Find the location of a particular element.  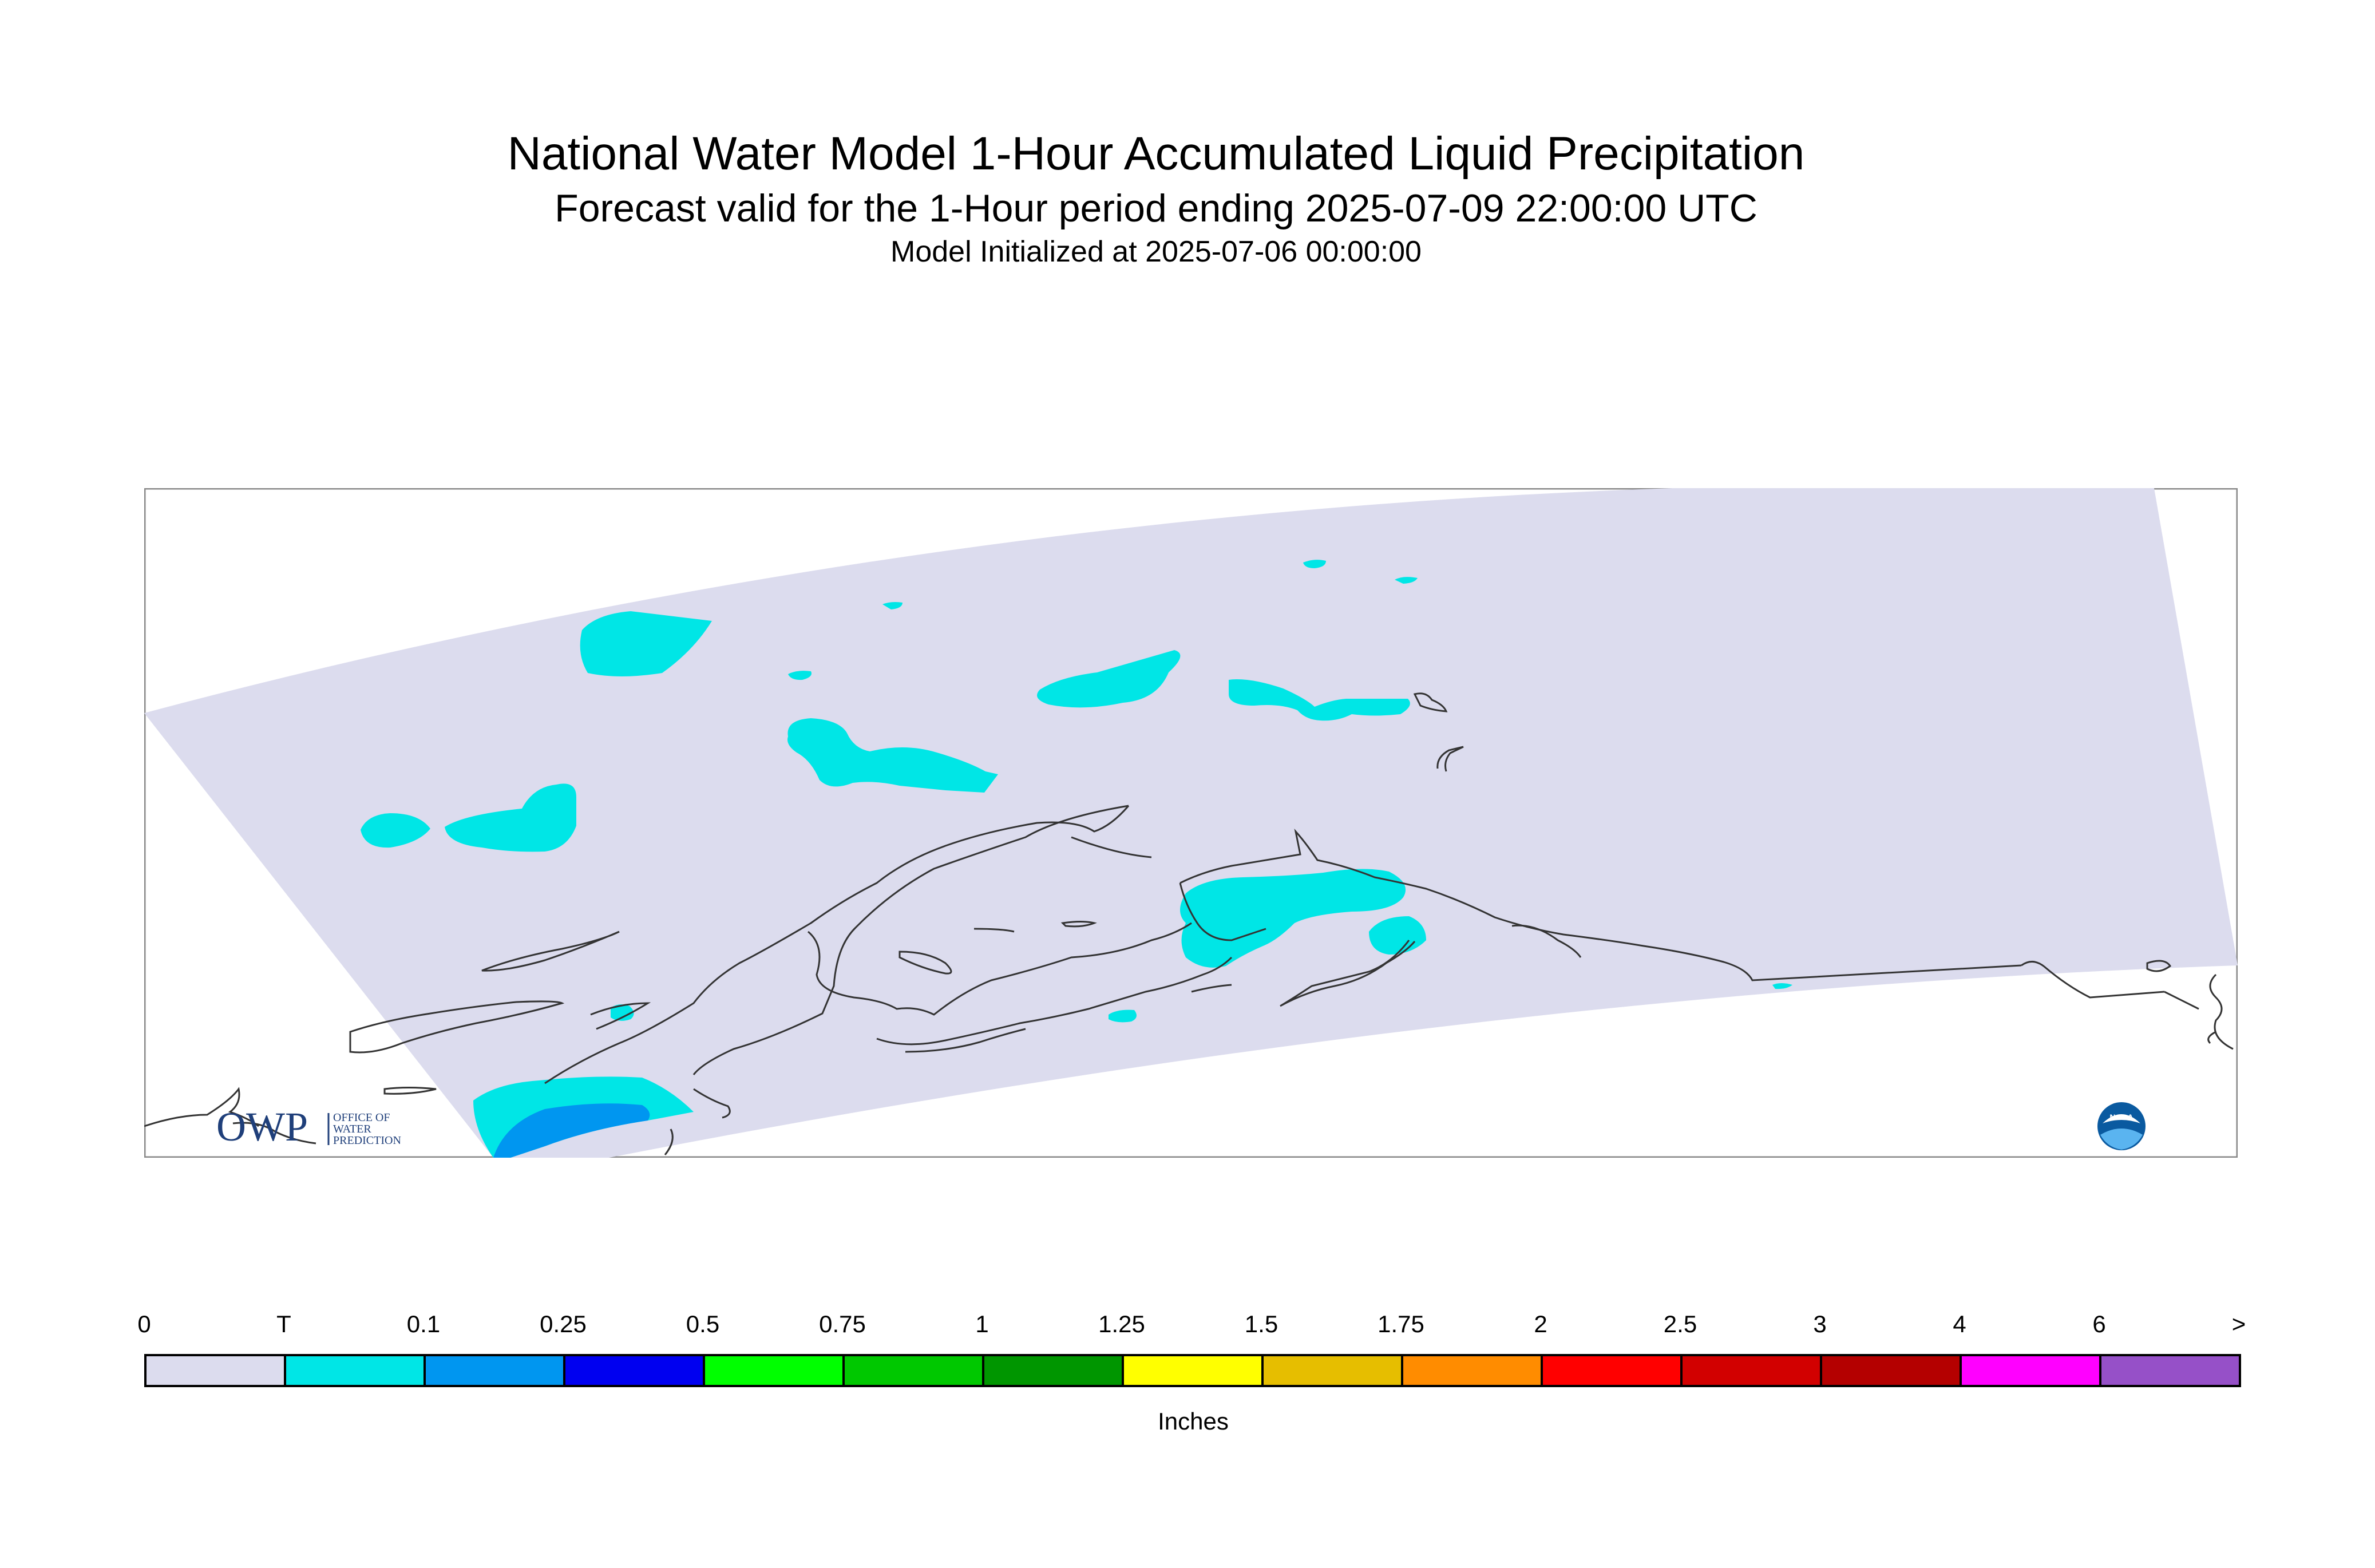

legend-label: 1.75 is located at coordinates (1401, 1323).